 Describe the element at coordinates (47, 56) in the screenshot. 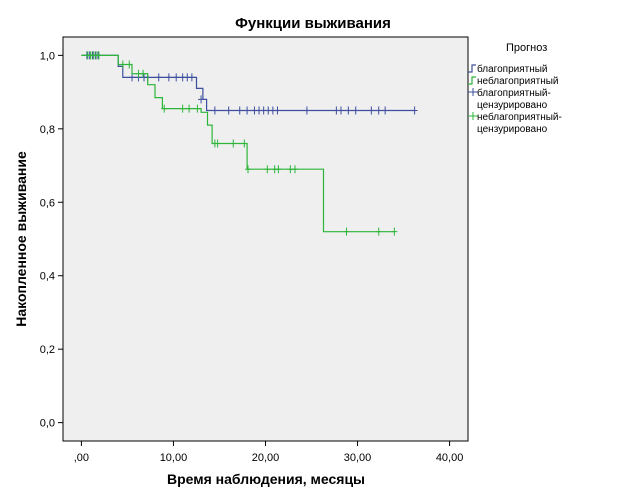

I see `y-tick-label: 1,0` at that location.